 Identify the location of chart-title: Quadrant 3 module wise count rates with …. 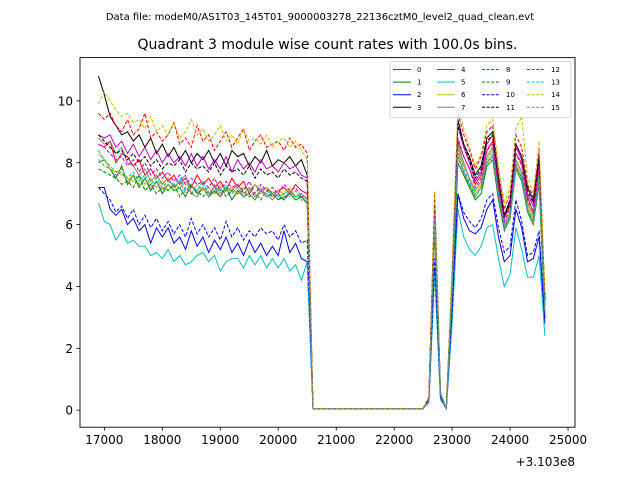
(328, 45).